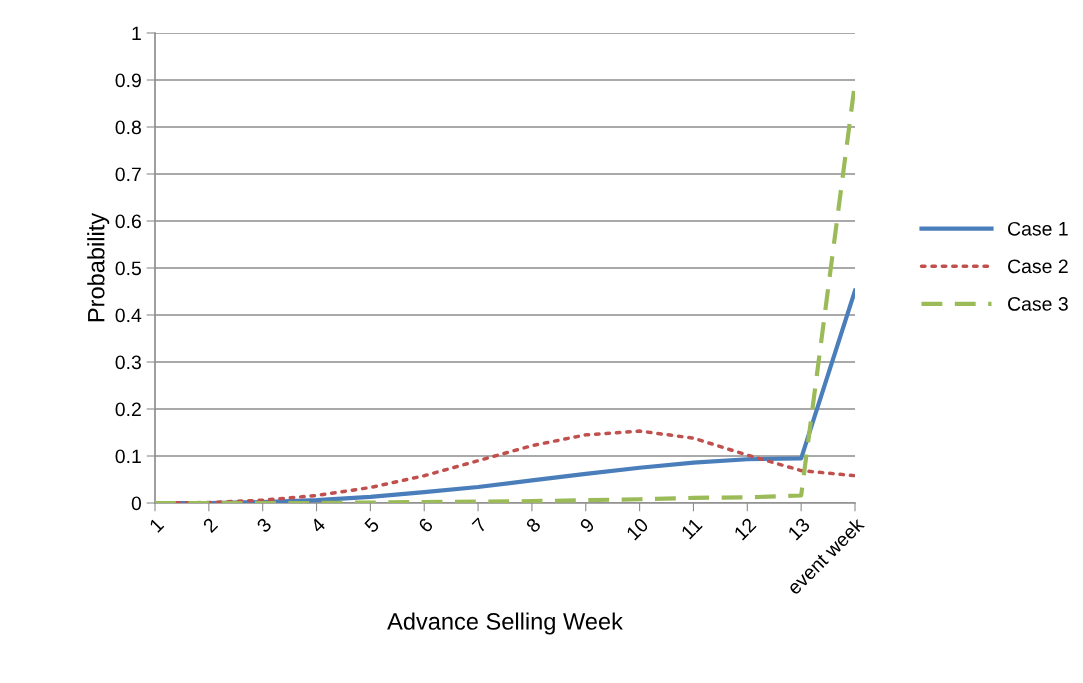  I want to click on x-tick-label: 13, so click(799, 529).